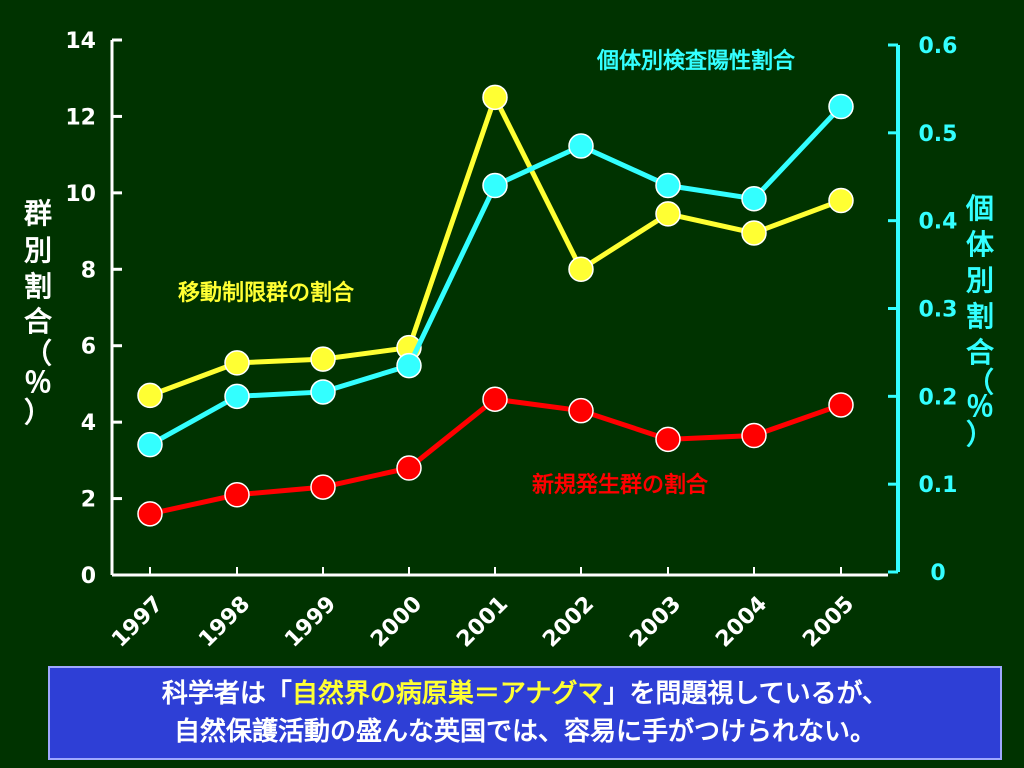 The width and height of the screenshot is (1024, 768). Describe the element at coordinates (746, 694) in the screenshot. I see `caption-line-1-post: 」を問題視しているが、` at that location.